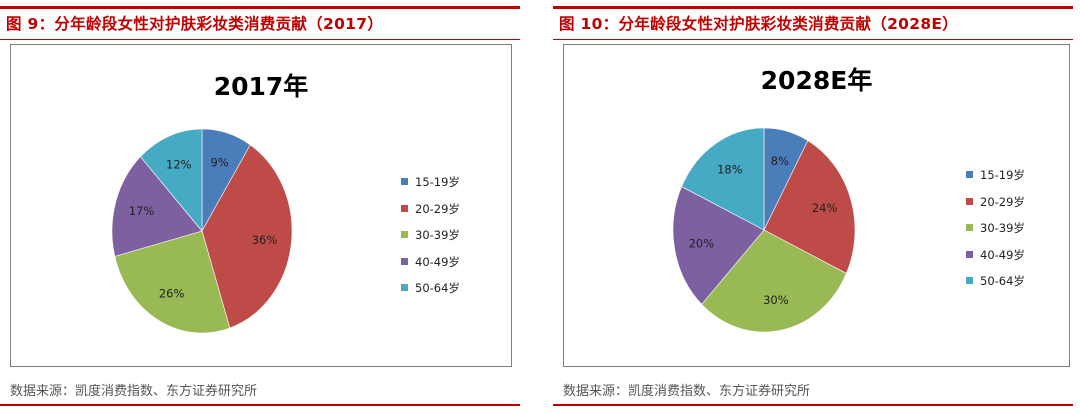 This screenshot has width=1080, height=413. I want to click on data-label: 24%, so click(825, 208).